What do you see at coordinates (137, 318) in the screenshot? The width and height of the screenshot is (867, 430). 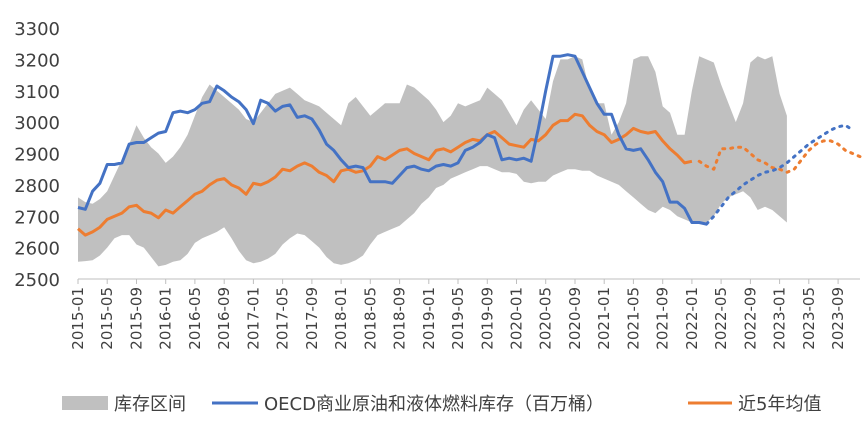 I see `x-tick-label: 2015-09` at bounding box center [137, 318].